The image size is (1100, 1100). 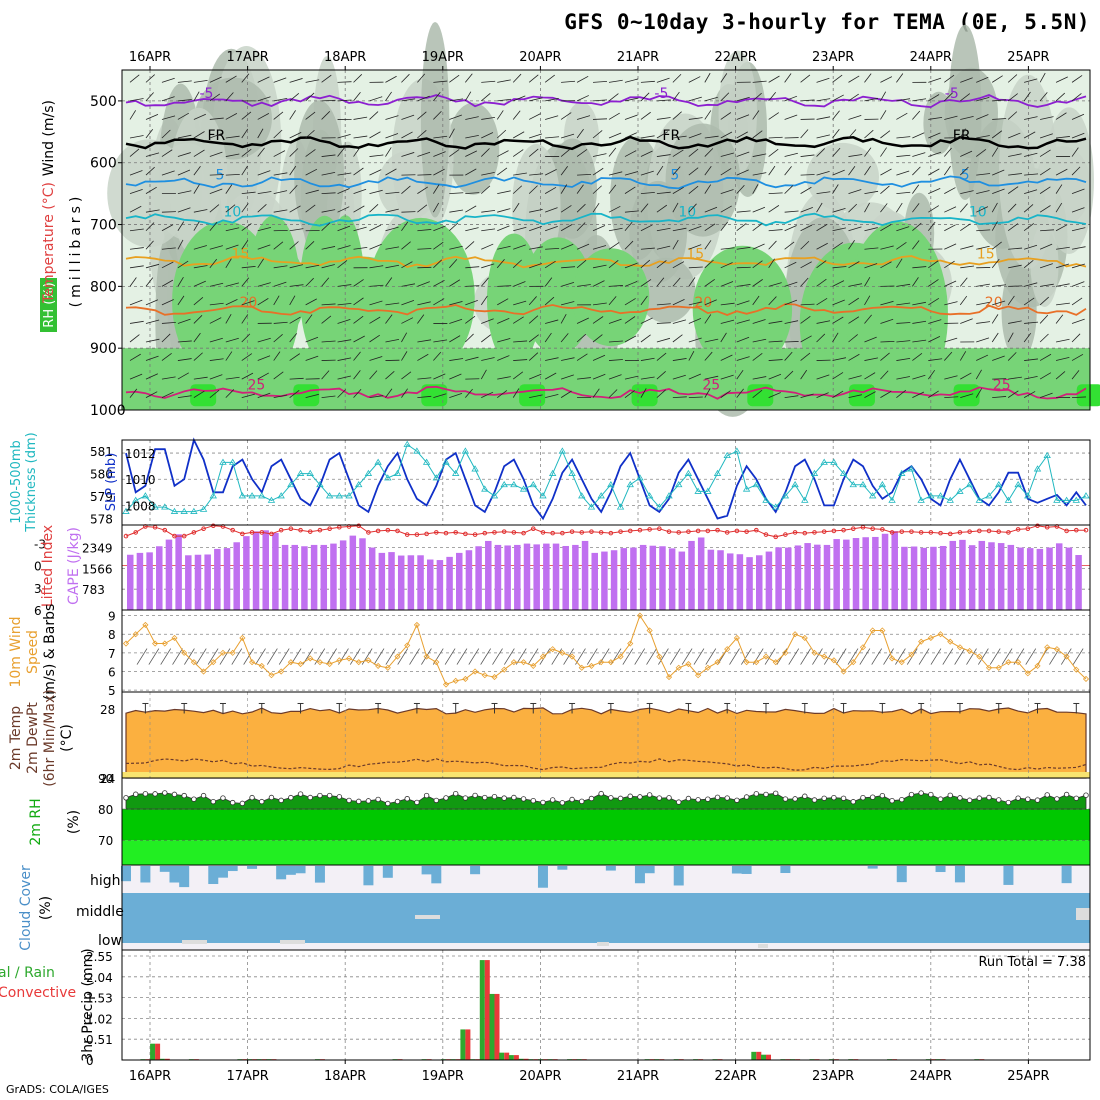 What do you see at coordinates (861, 395) in the screenshot?
I see `rh-saturated-blob` at bounding box center [861, 395].